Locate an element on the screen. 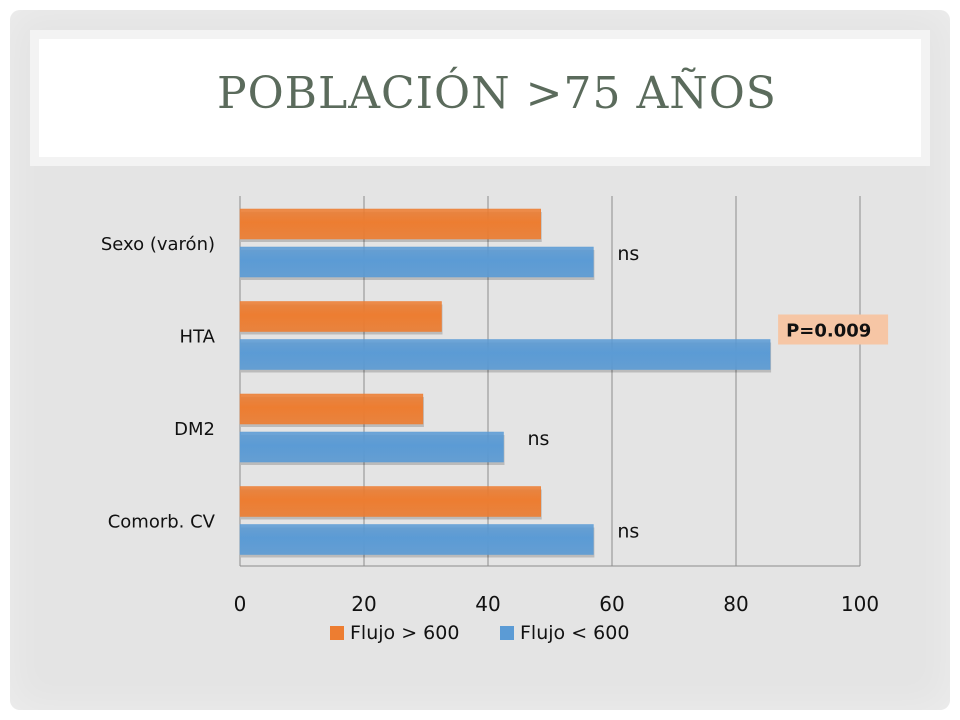  x-tick-label: 80 is located at coordinates (735, 604).